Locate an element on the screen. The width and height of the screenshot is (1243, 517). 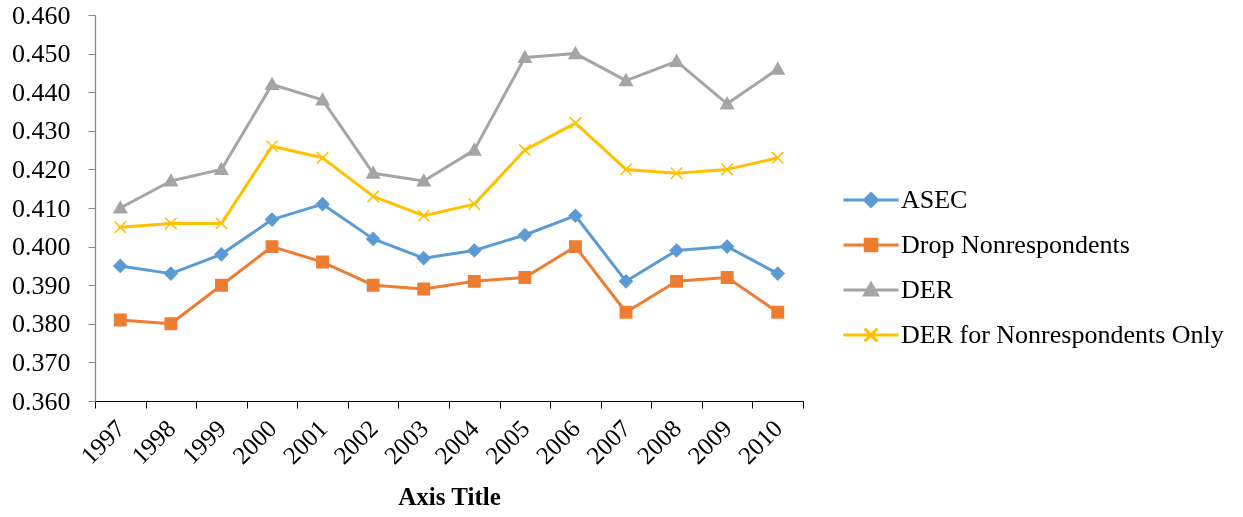
legend-label: DER for Nonrespondents Only is located at coordinates (1062, 334).